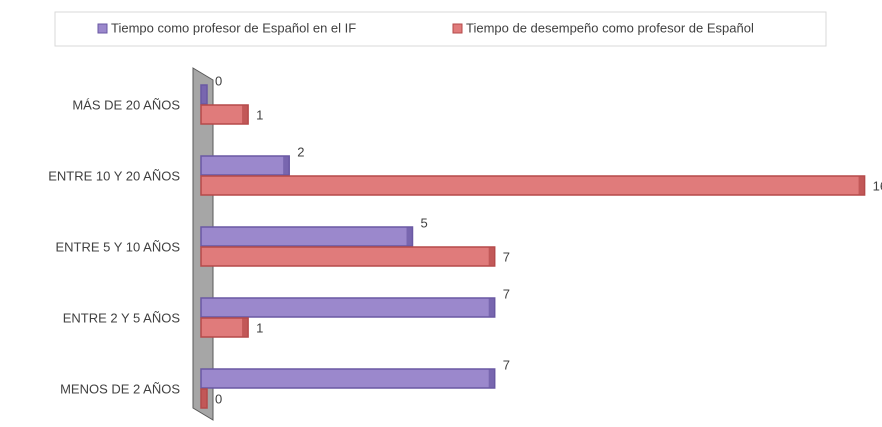 The width and height of the screenshot is (882, 427). What do you see at coordinates (117, 246) in the screenshot?
I see `y-tick-label: ENTRE 5 Y 10 AÑOS` at bounding box center [117, 246].